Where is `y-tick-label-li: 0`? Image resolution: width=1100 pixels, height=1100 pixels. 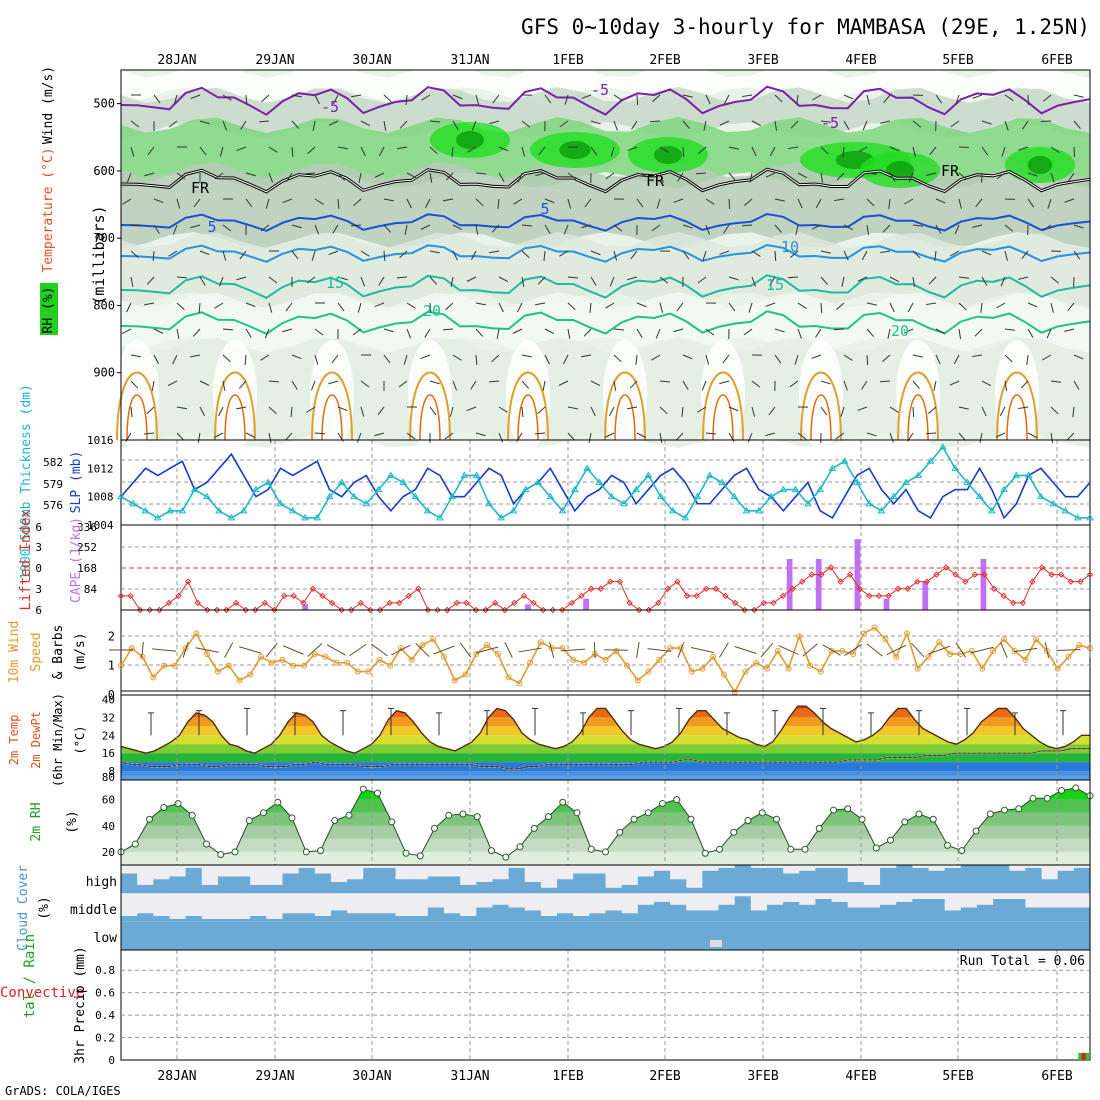 y-tick-label-li: 0 is located at coordinates (38, 568).